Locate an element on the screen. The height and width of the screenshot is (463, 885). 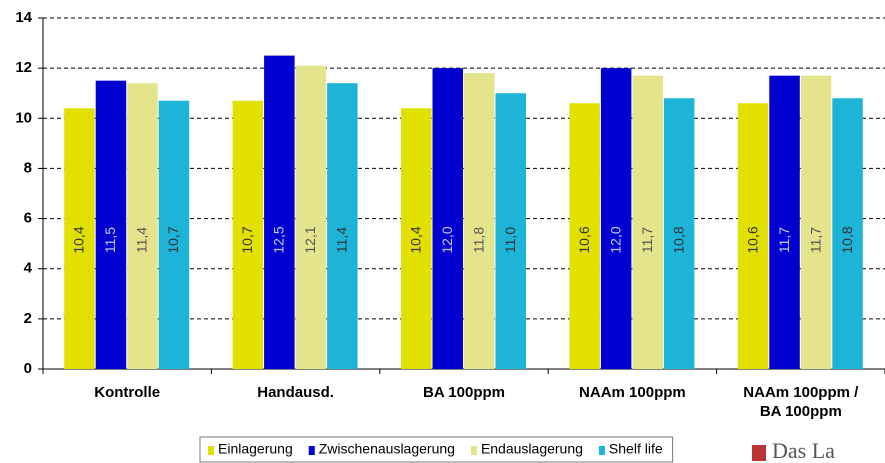
y-tick-label: 14 is located at coordinates (23, 17).